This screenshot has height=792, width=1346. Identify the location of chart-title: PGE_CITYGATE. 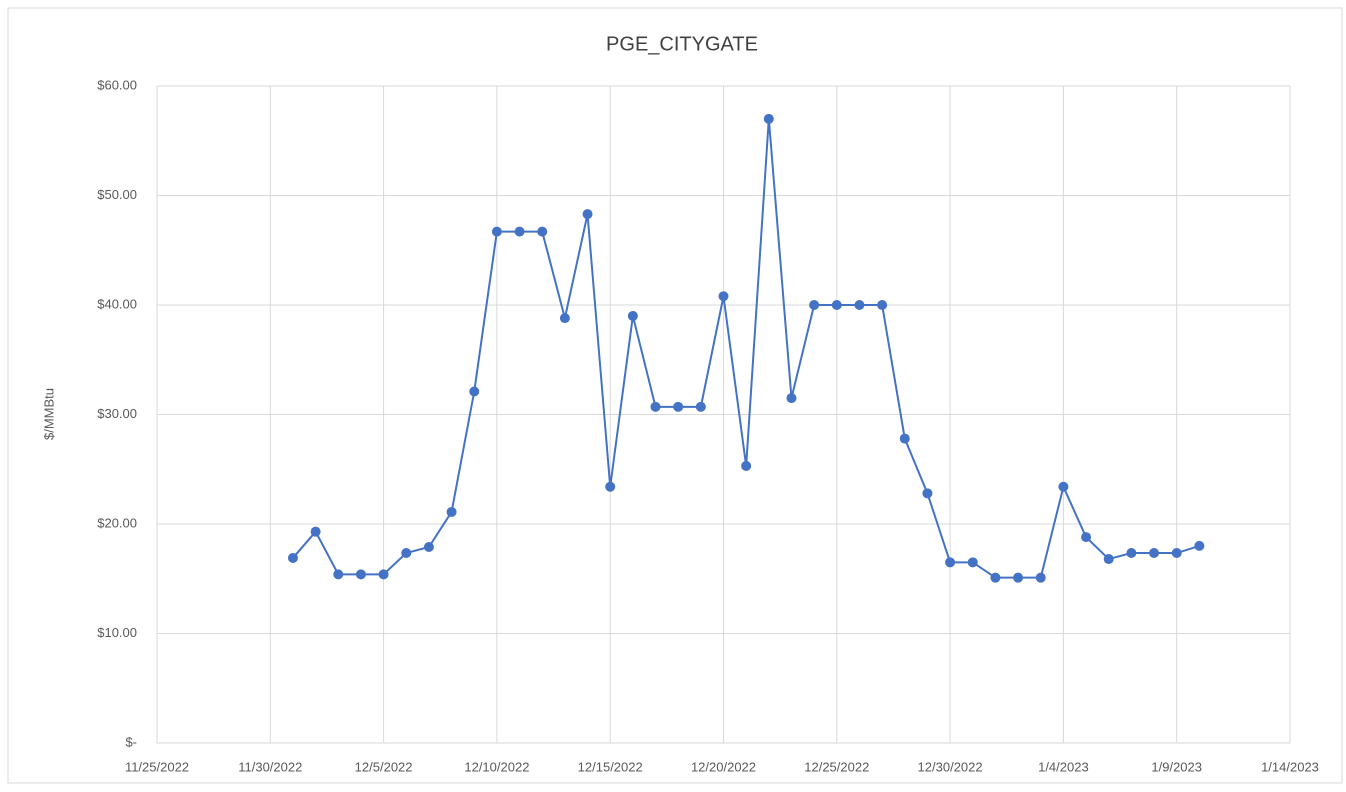
(682, 44).